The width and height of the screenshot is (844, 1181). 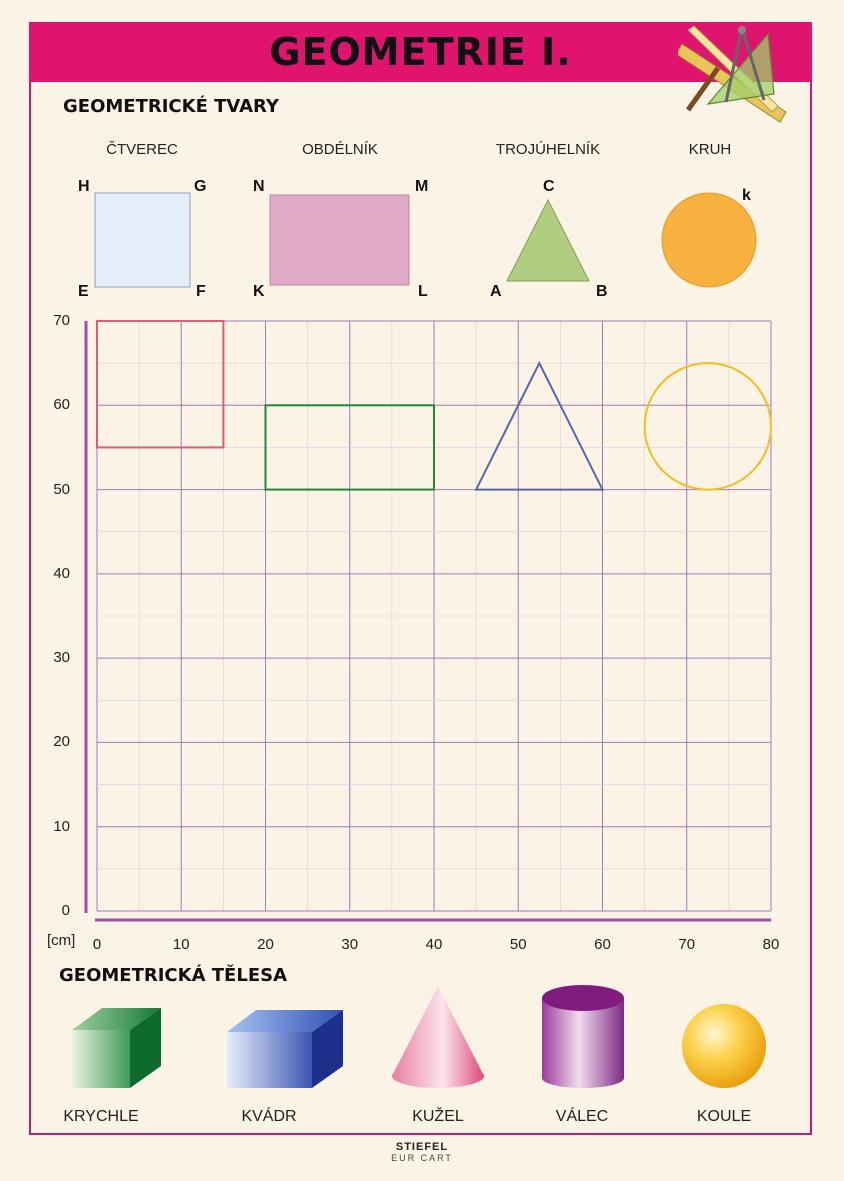 What do you see at coordinates (724, 1046) in the screenshot?
I see `sphere-solid` at bounding box center [724, 1046].